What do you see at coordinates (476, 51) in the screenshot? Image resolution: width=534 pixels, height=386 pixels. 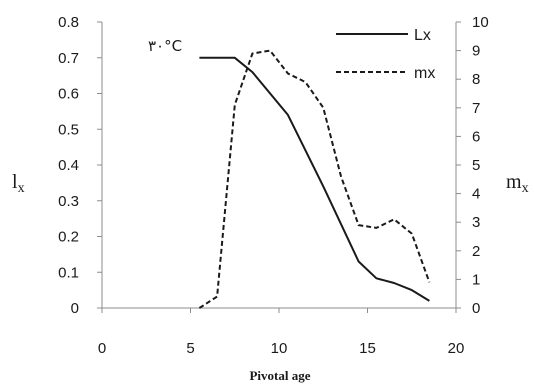 I see `right-y-tick-label: 9` at bounding box center [476, 51].